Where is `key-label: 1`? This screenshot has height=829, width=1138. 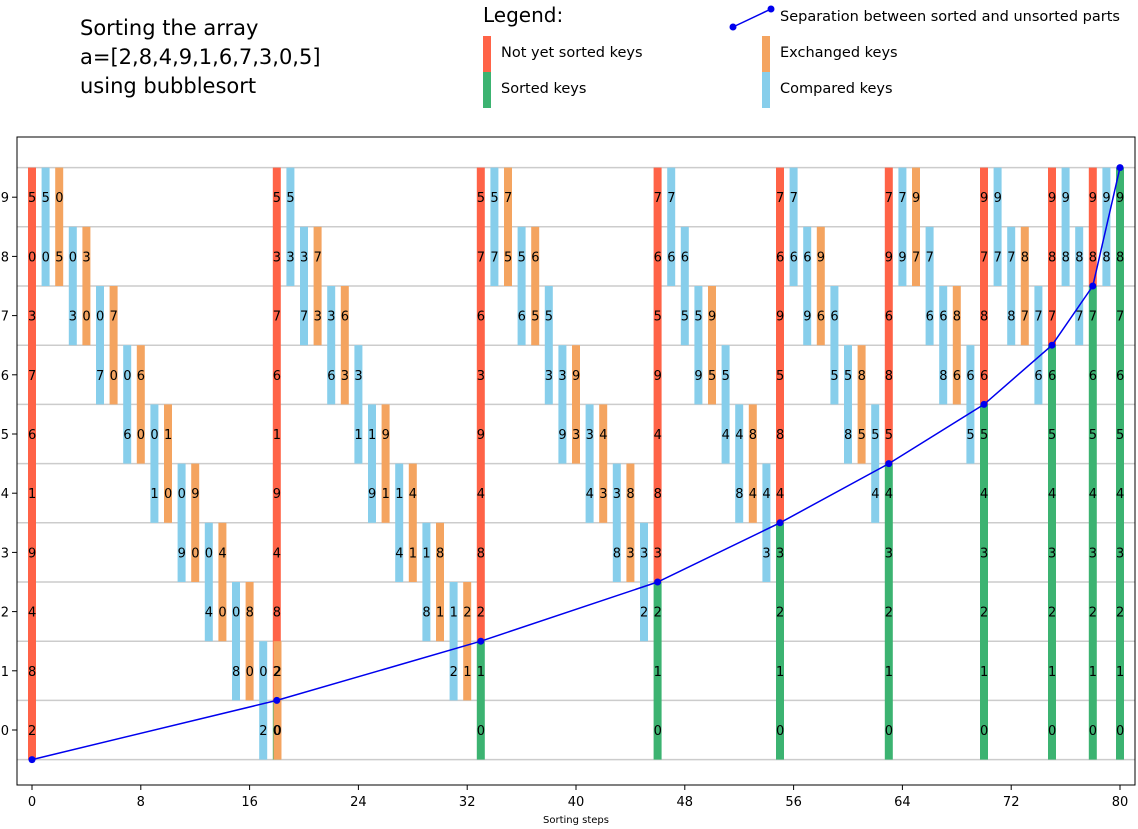 key-label: 1 is located at coordinates (277, 435).